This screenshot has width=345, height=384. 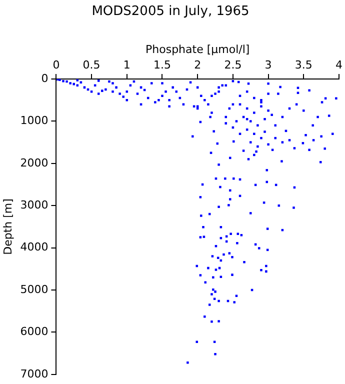 I want to click on x-tick-label: 0.5, so click(x=91, y=65).